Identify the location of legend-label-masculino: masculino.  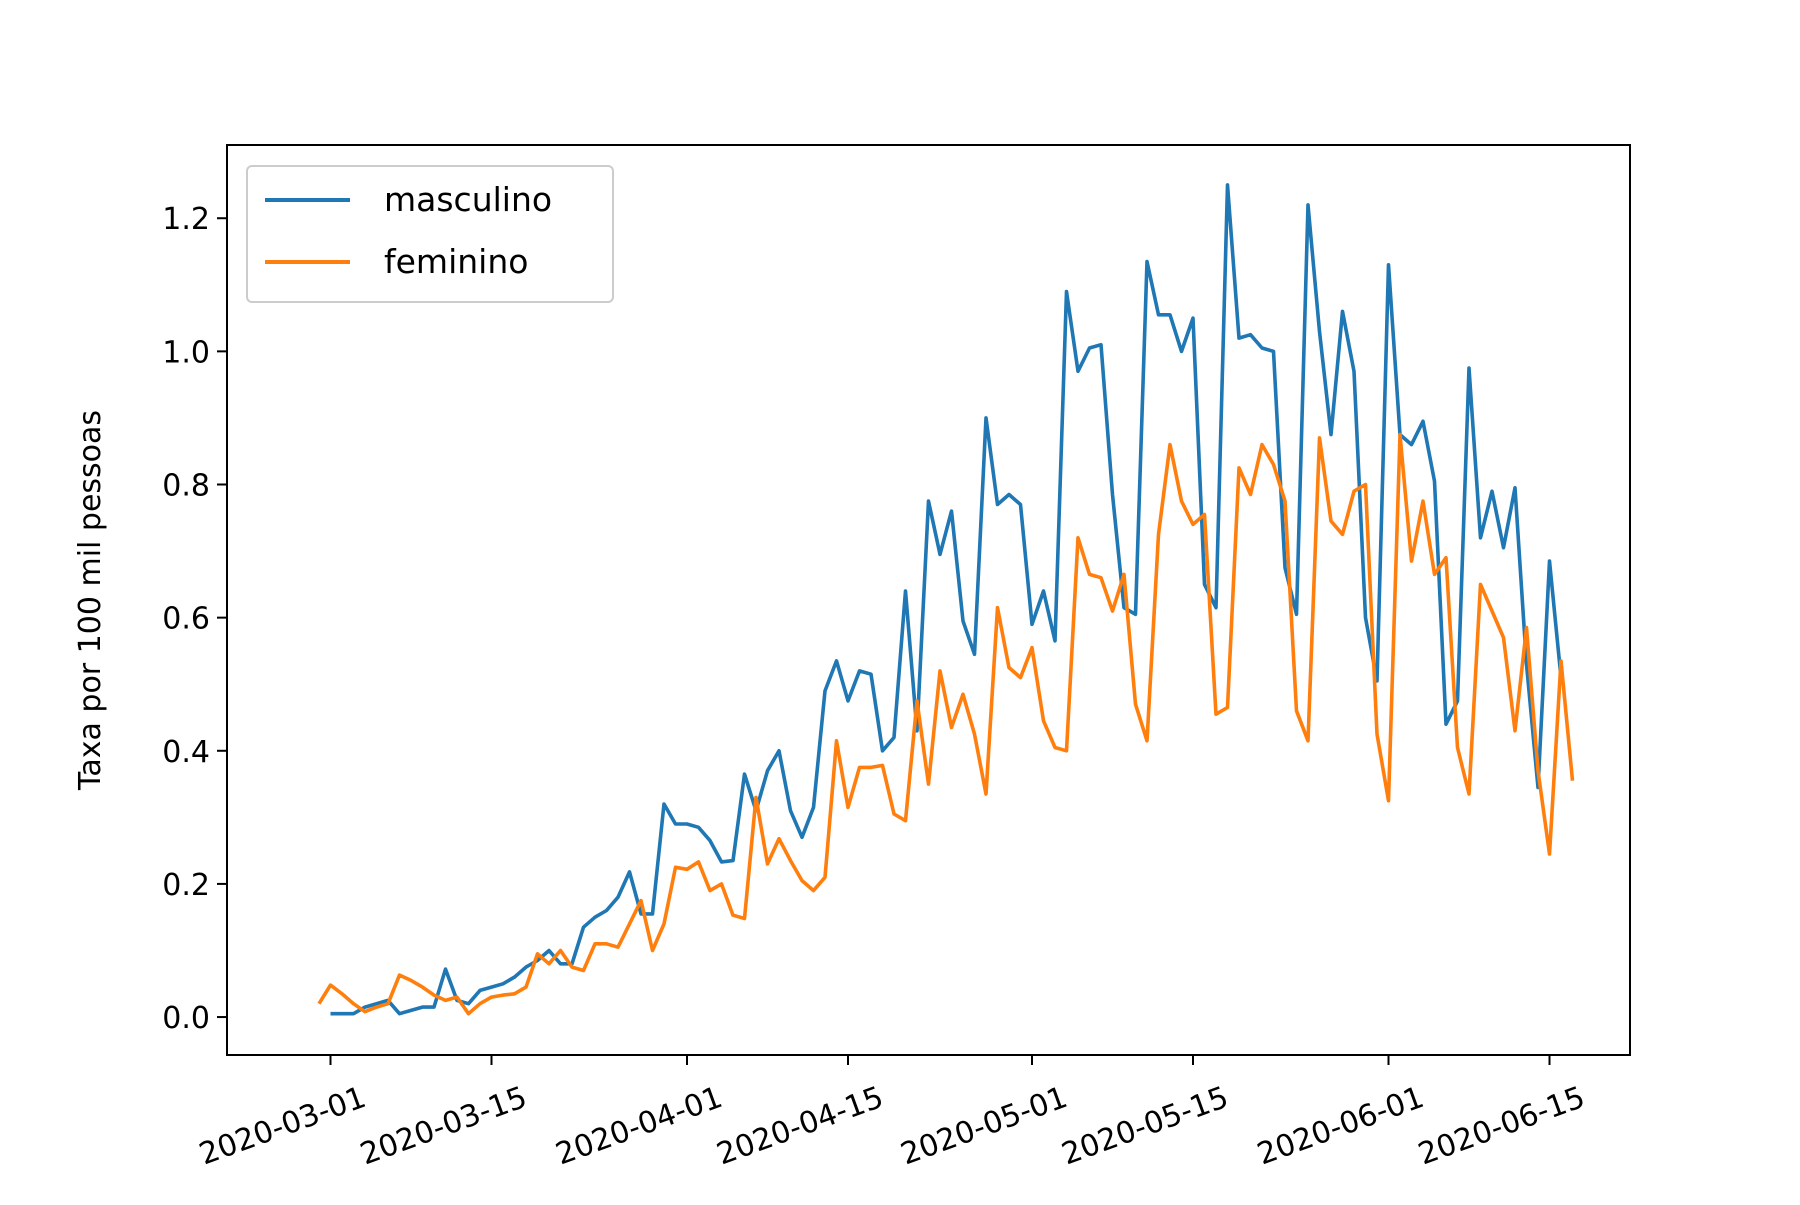
(468, 199).